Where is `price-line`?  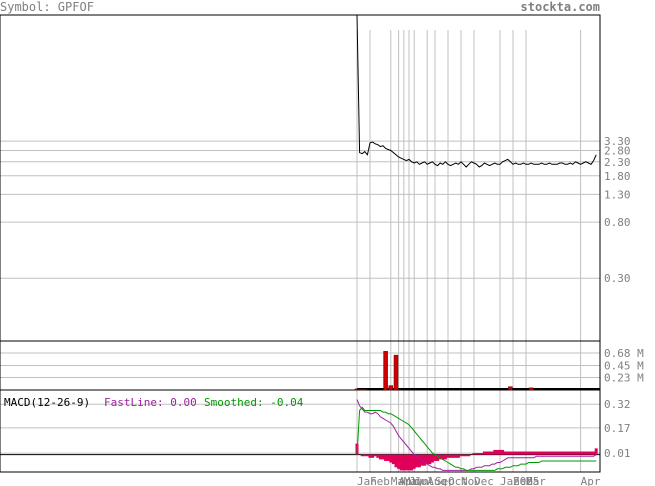 price-line is located at coordinates (476, 91).